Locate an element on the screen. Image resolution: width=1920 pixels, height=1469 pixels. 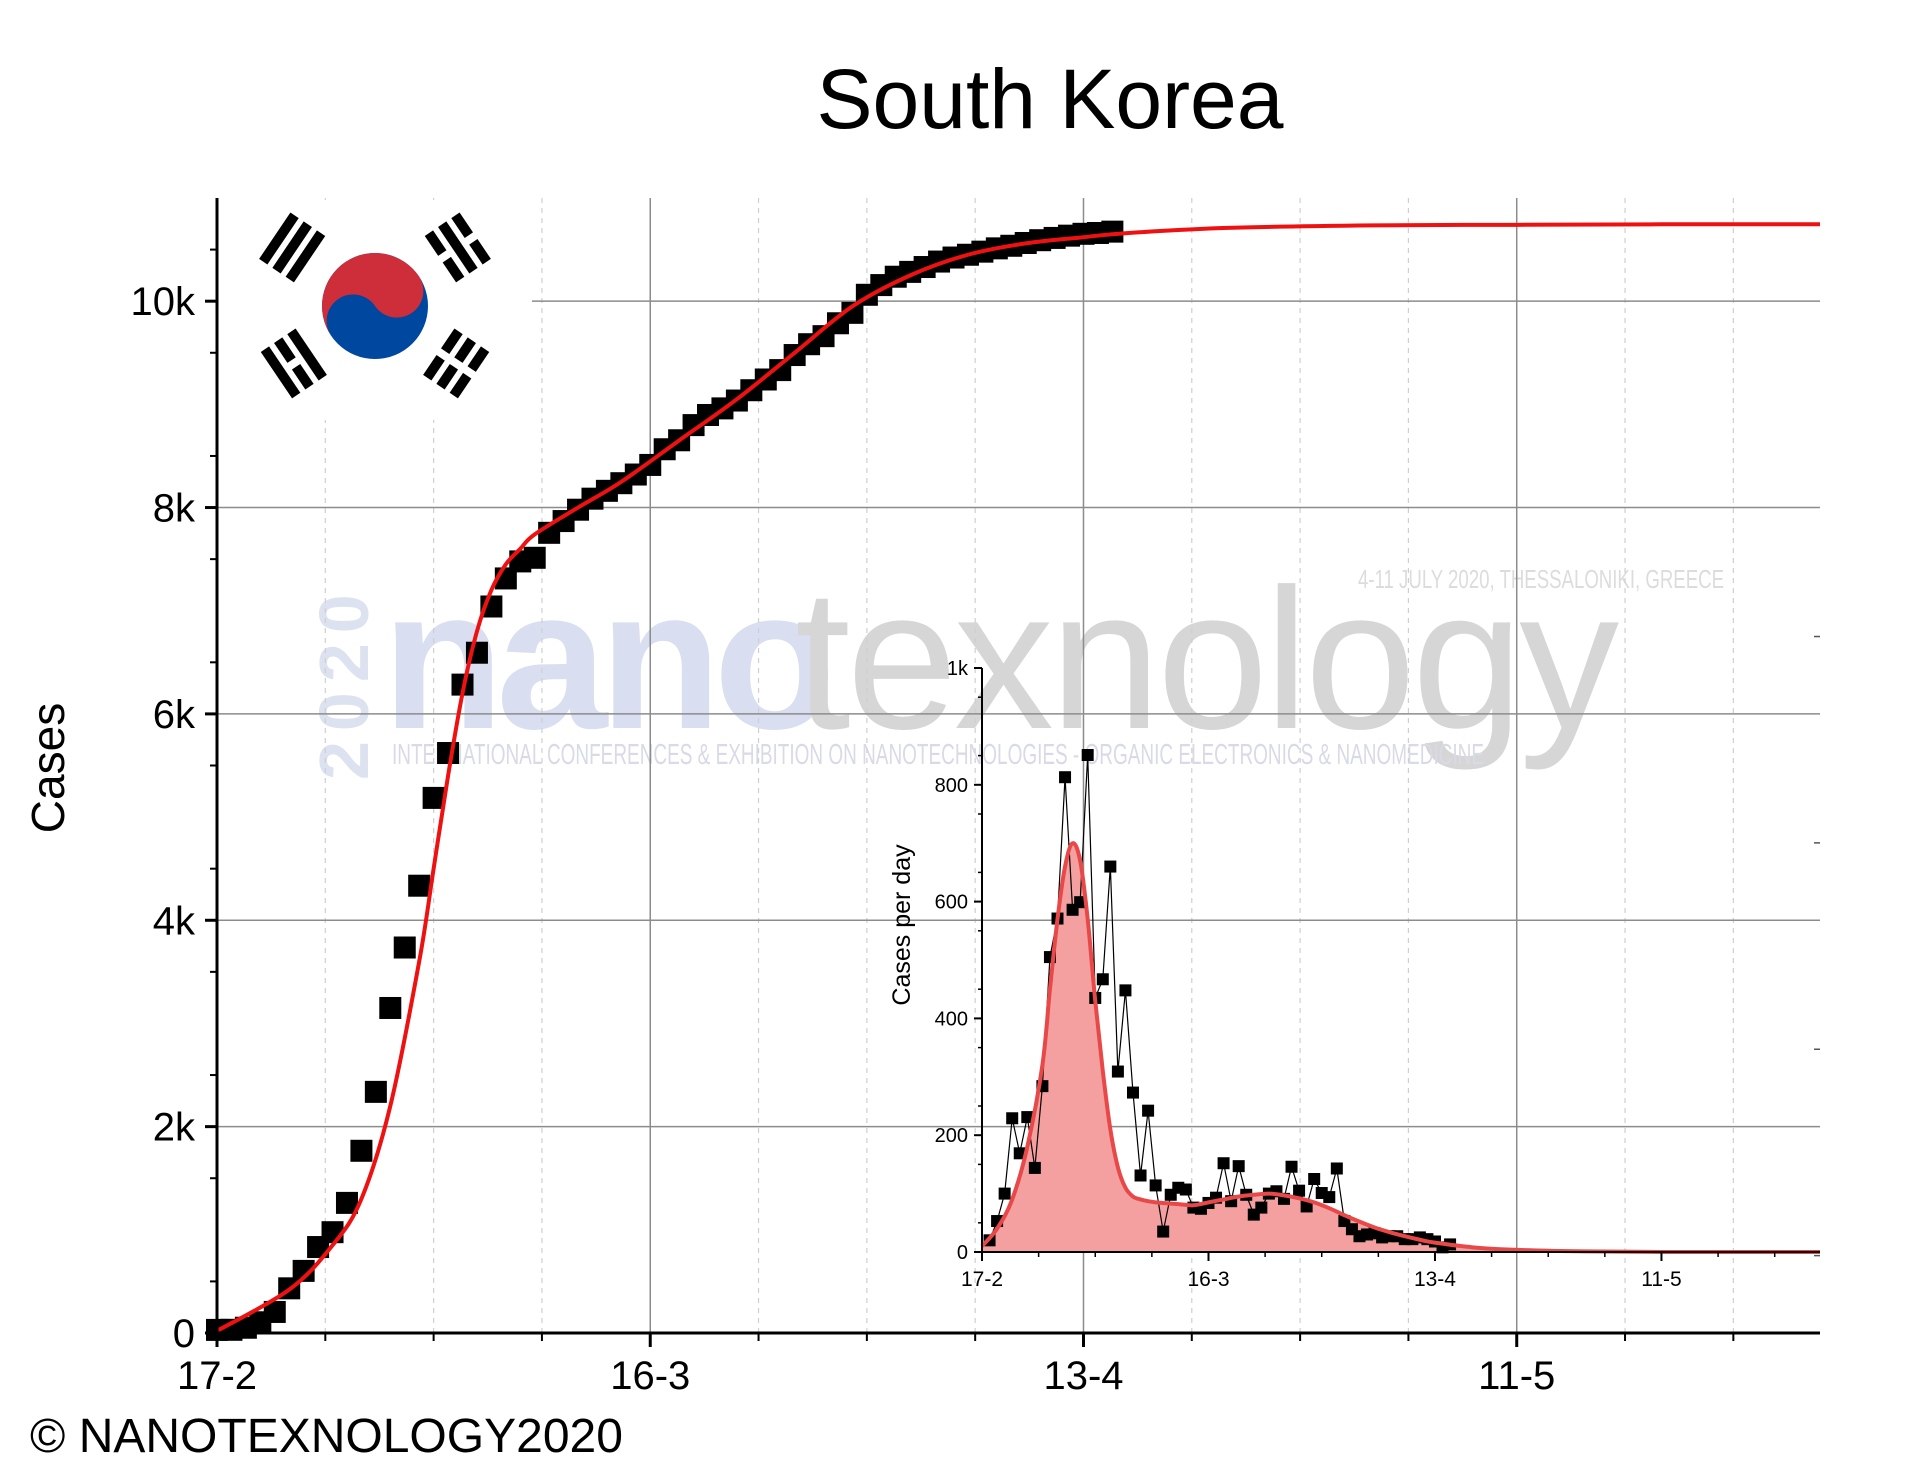
y-tick-label: 8k is located at coordinates (174, 509).